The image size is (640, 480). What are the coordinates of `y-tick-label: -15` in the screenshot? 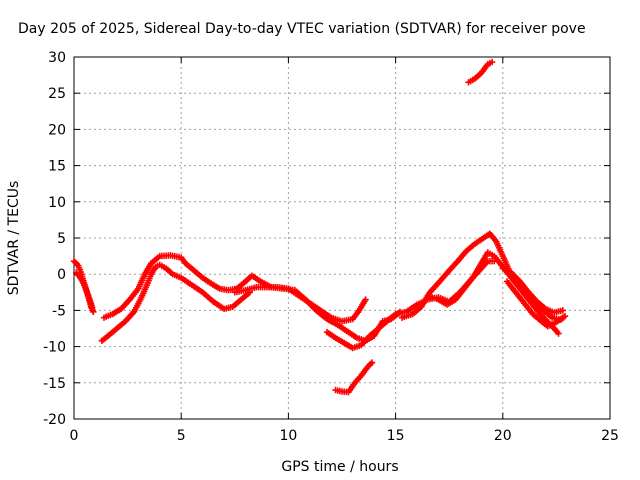 It's located at (54, 384).